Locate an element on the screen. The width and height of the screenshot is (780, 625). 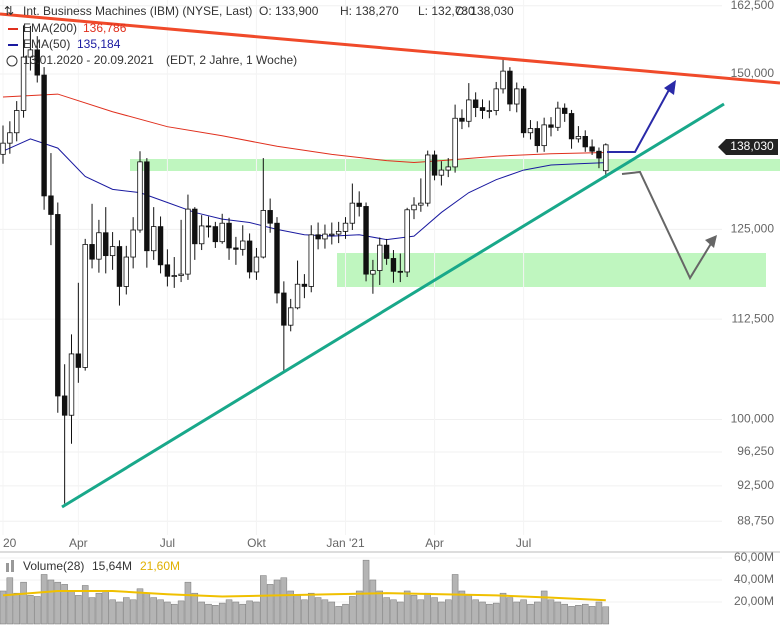
volume-icon is located at coordinates (7, 567).